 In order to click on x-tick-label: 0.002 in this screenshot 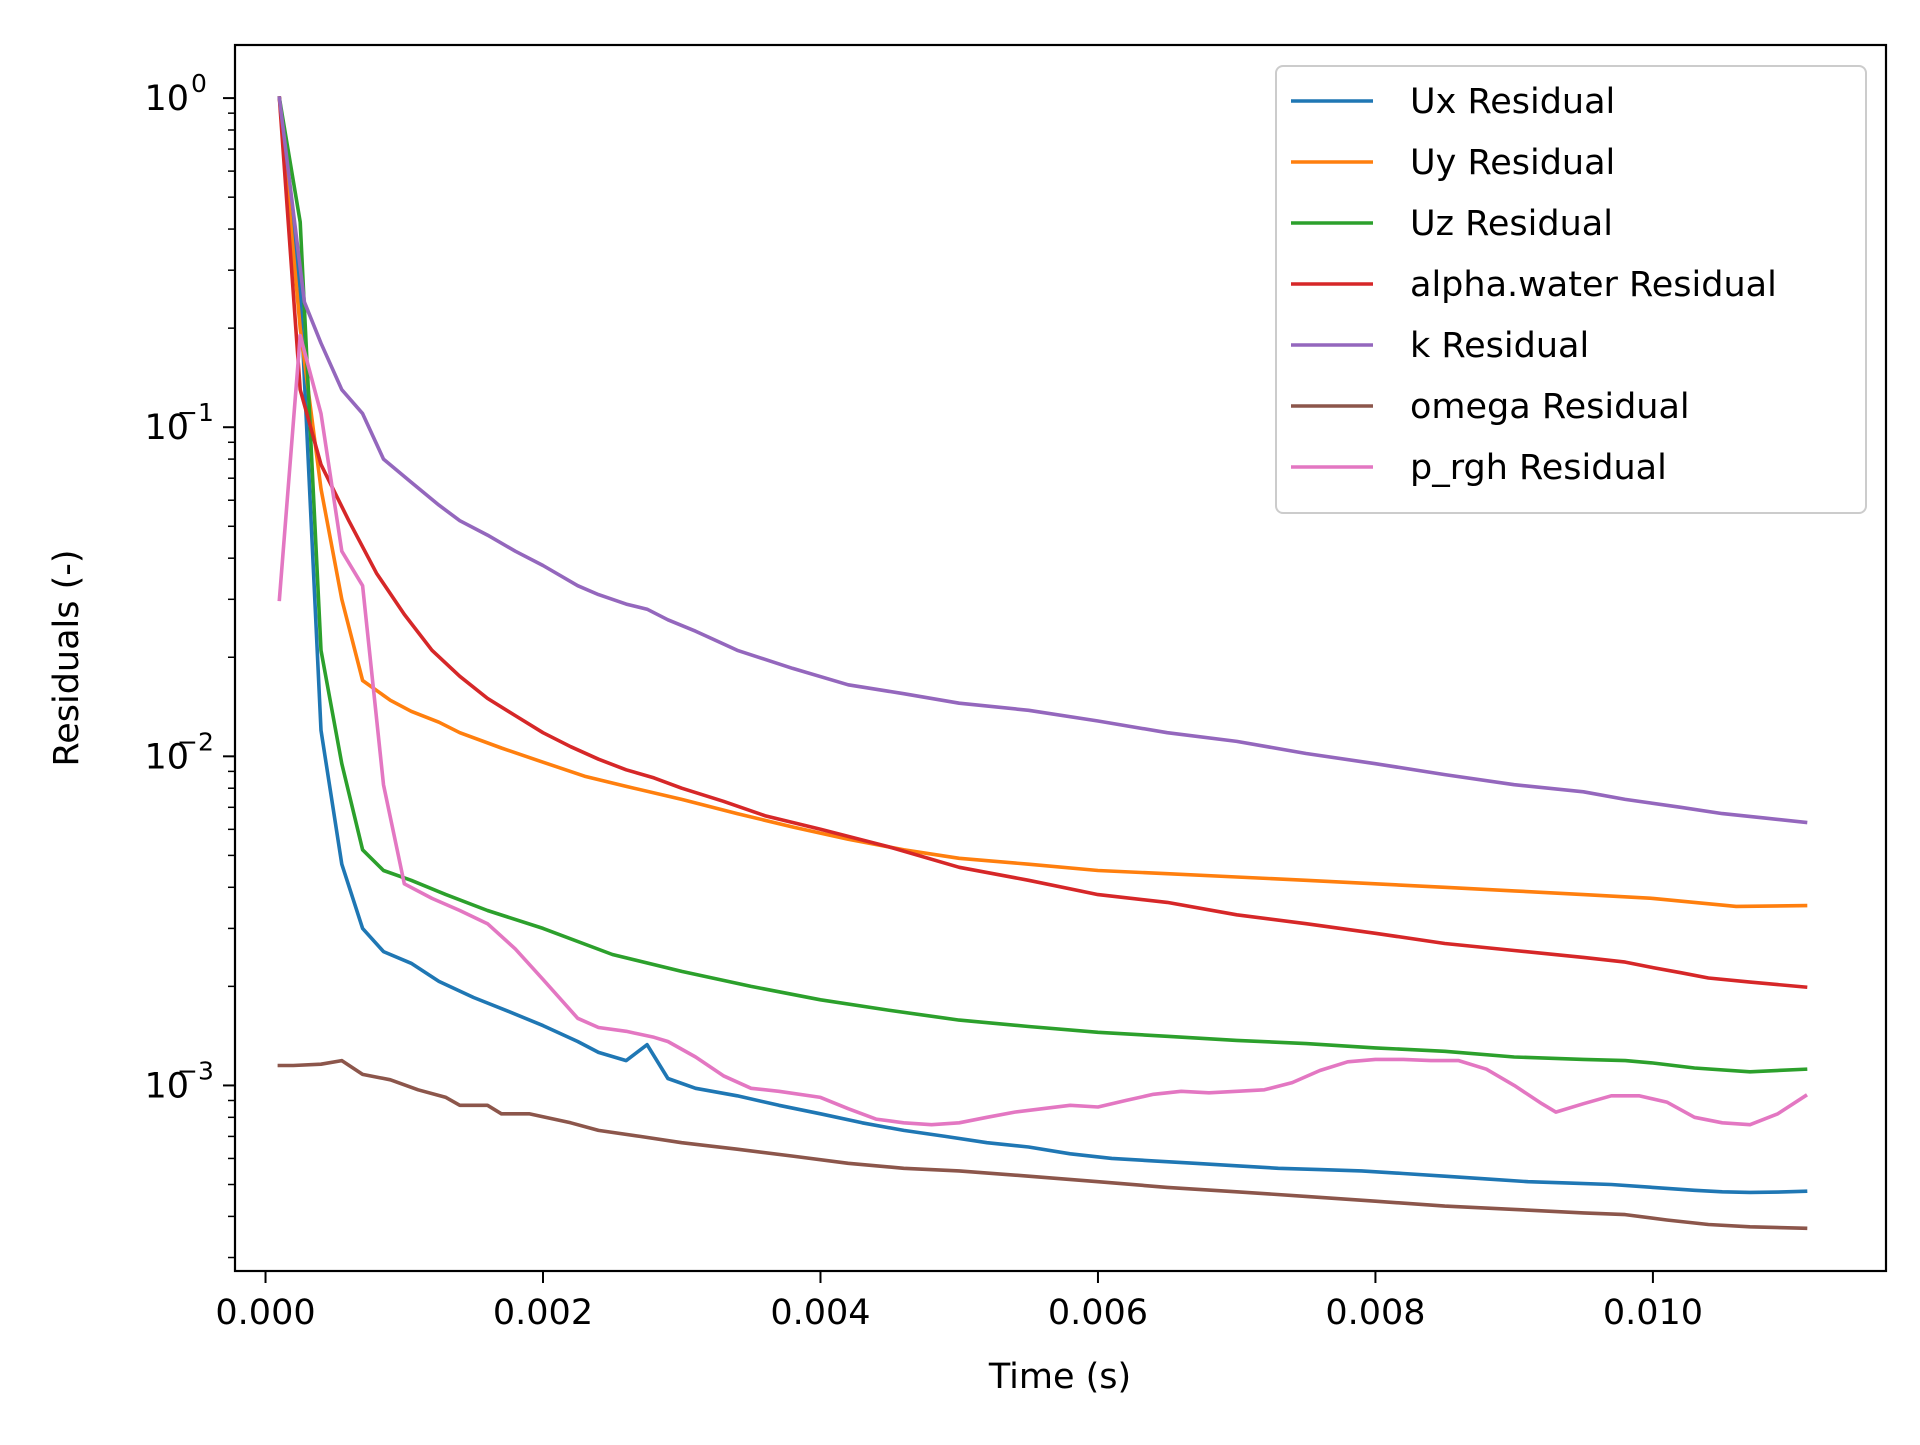, I will do `click(543, 1313)`.